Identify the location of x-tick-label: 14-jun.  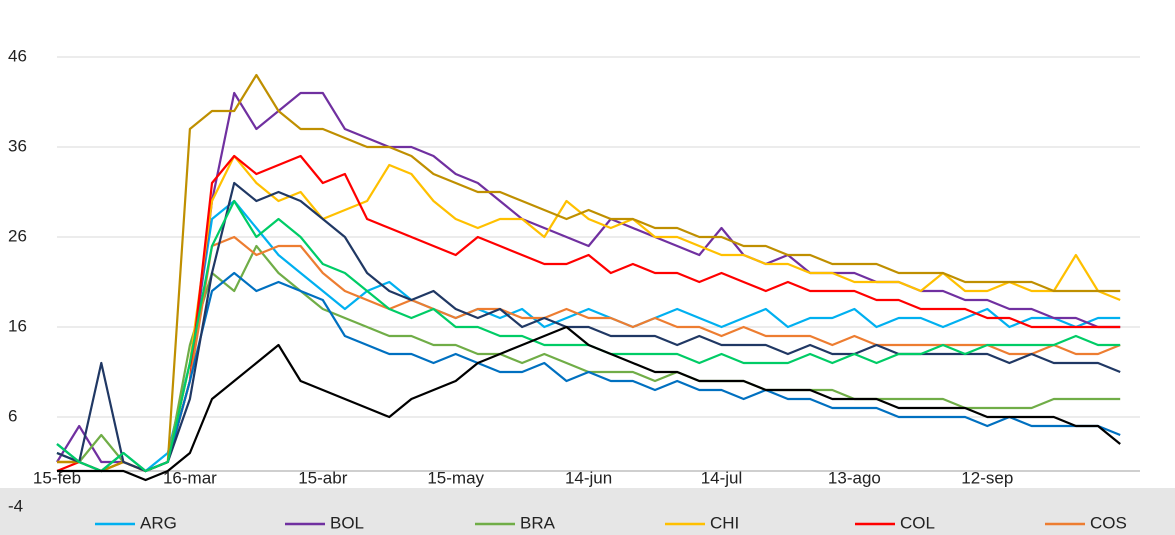
(588, 477).